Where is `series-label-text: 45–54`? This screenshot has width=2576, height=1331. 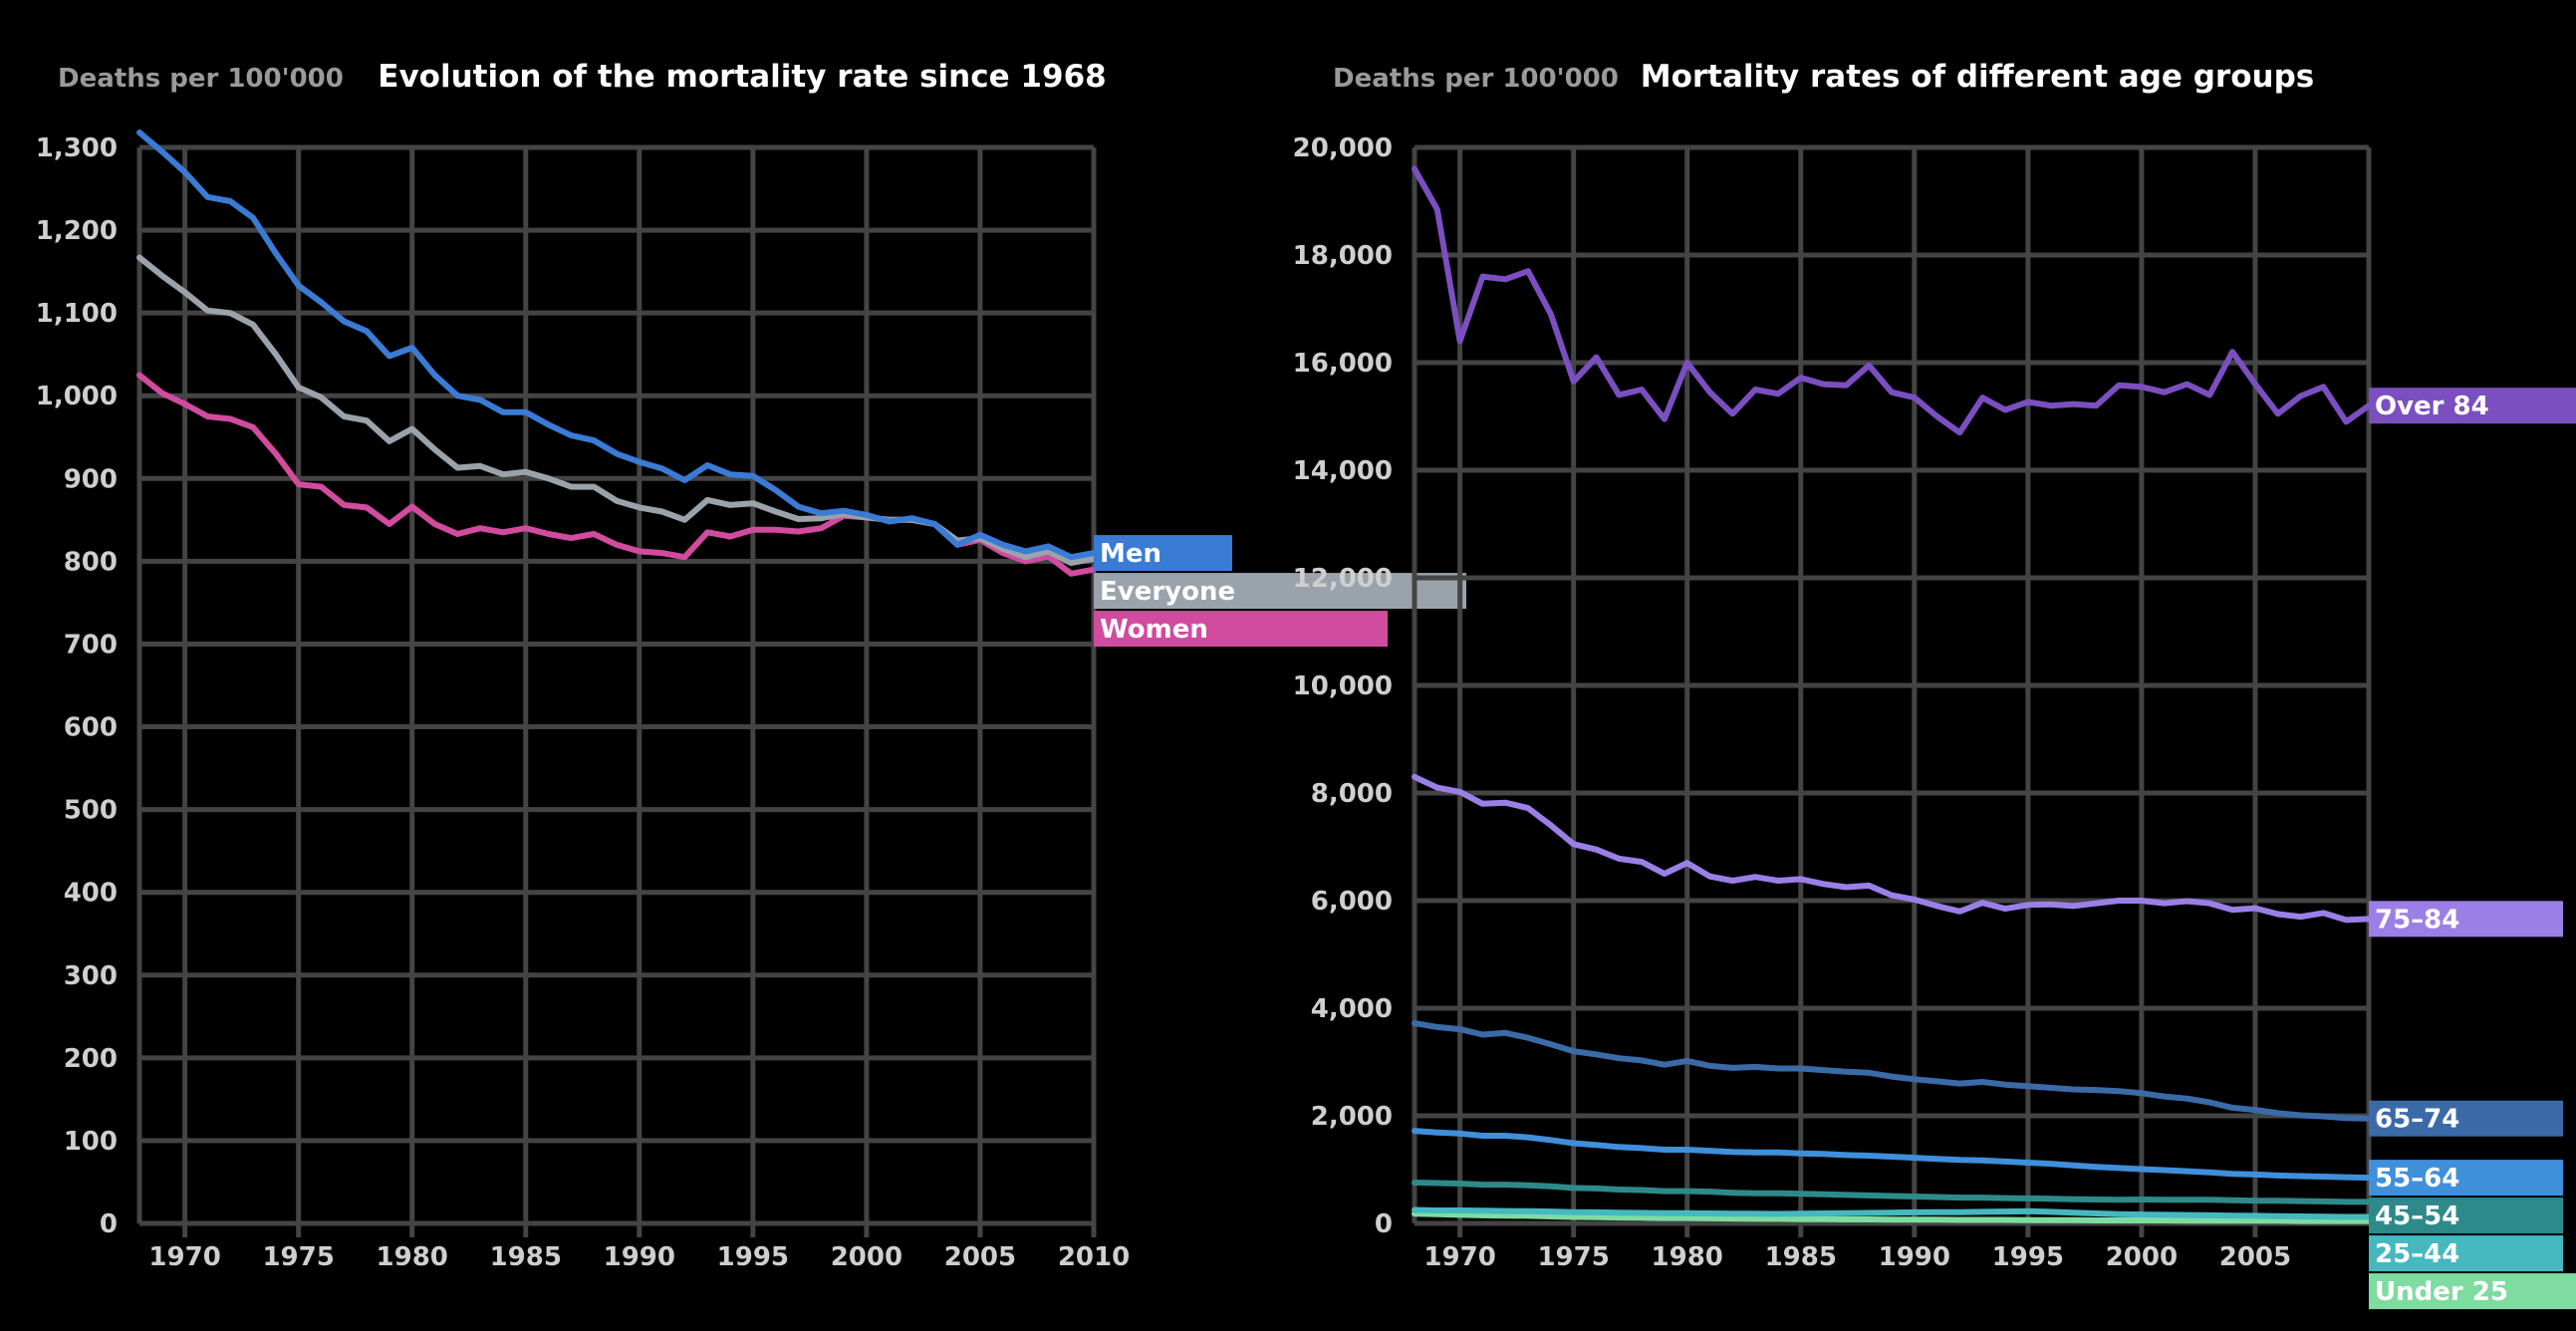
series-label-text: 45–54 is located at coordinates (2417, 1216).